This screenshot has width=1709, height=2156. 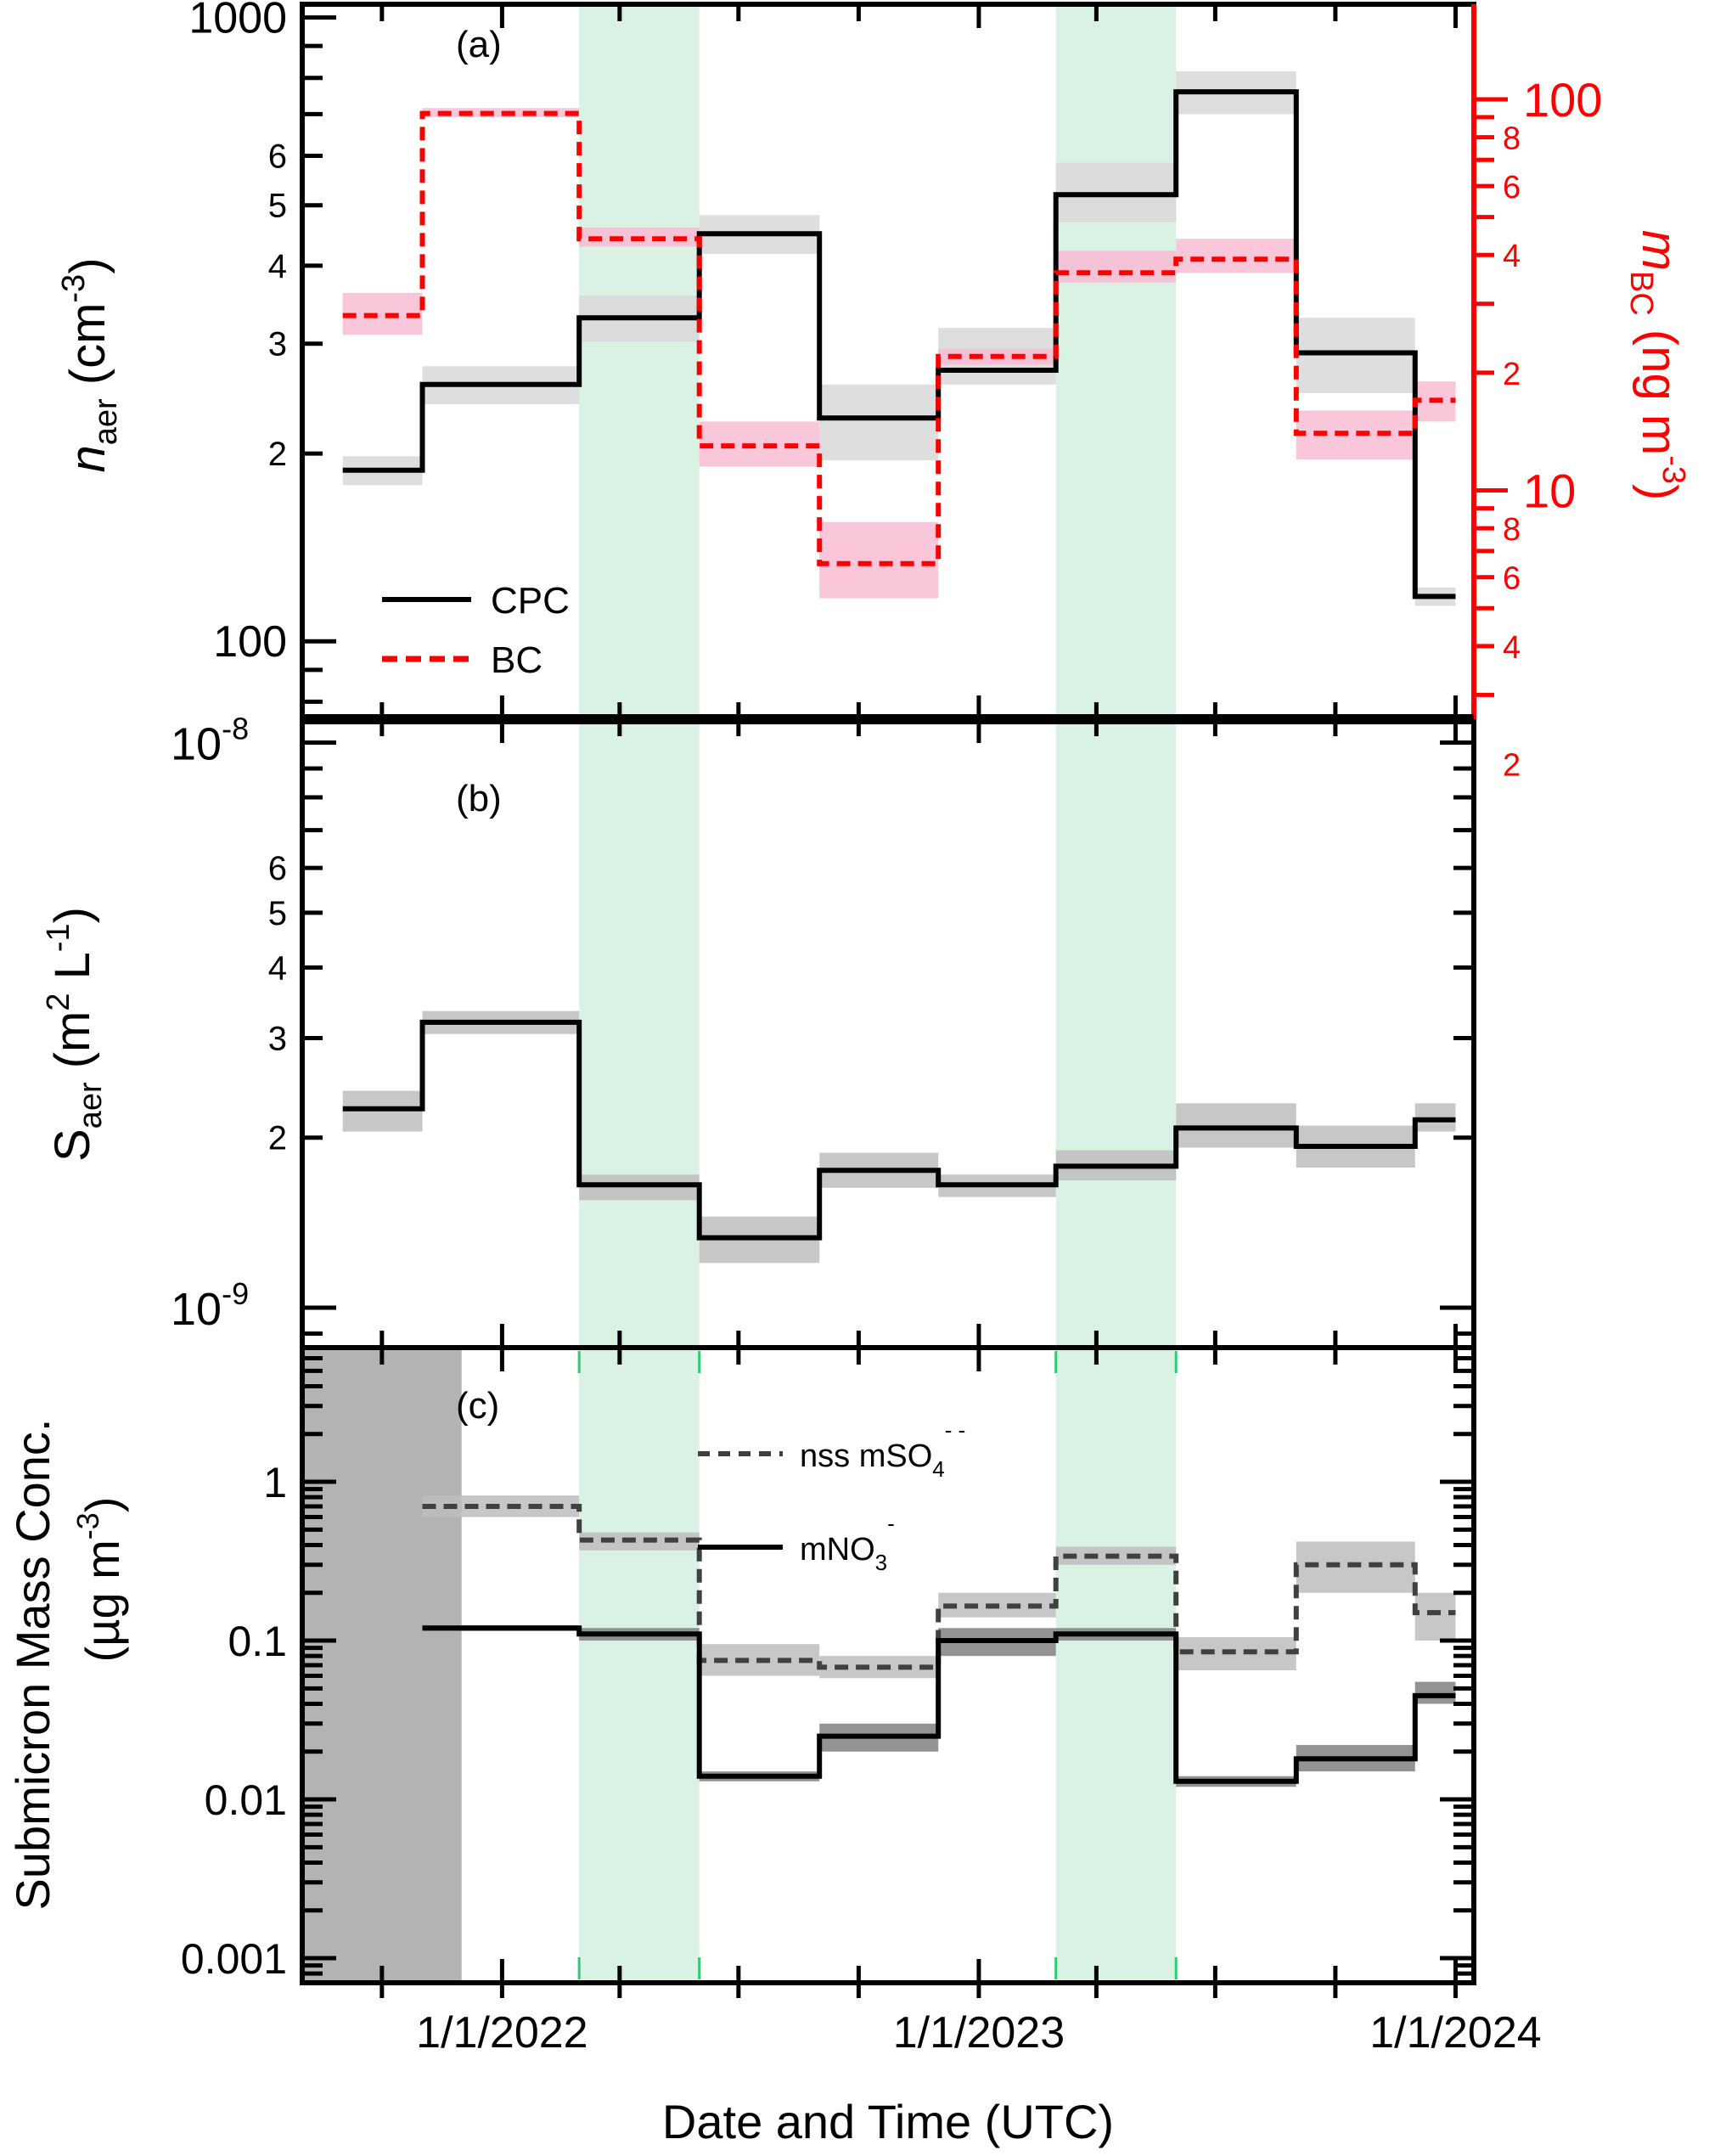 What do you see at coordinates (899, 338) in the screenshot?
I see `series-line-bc` at bounding box center [899, 338].